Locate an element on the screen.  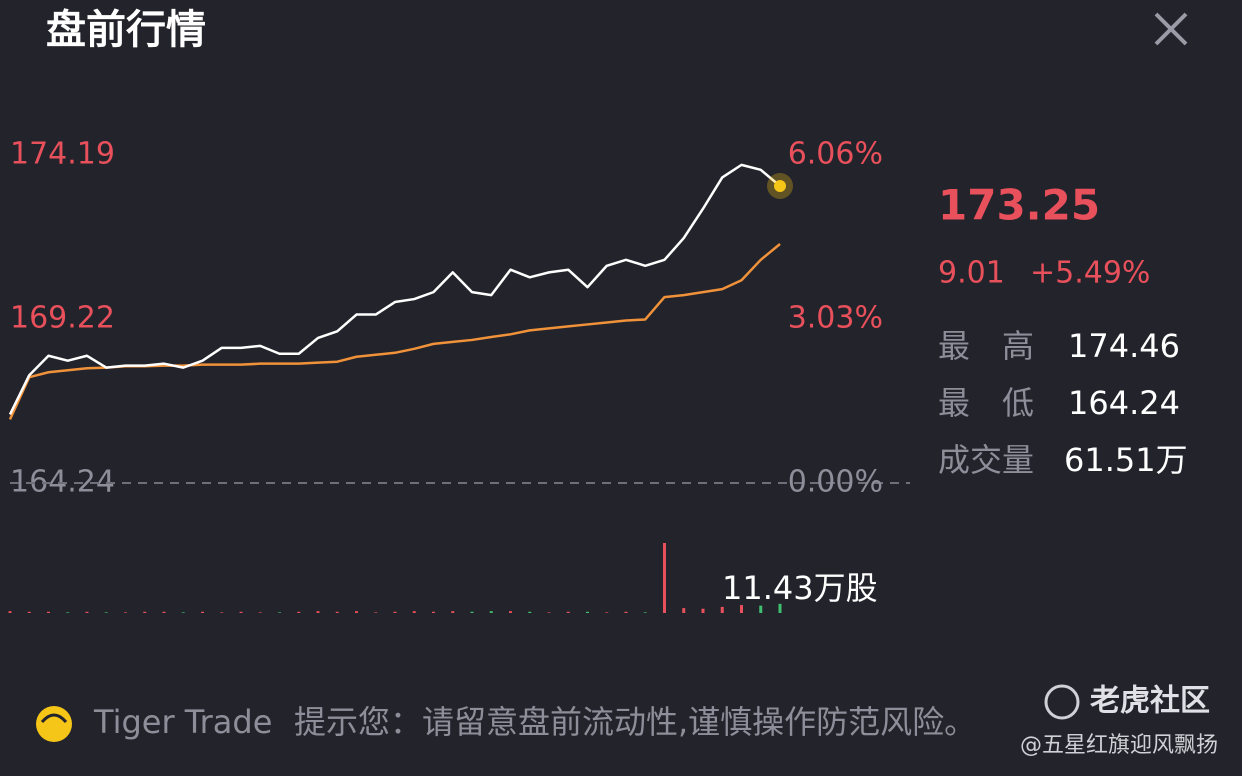
watermark-icon is located at coordinates (1062, 702).